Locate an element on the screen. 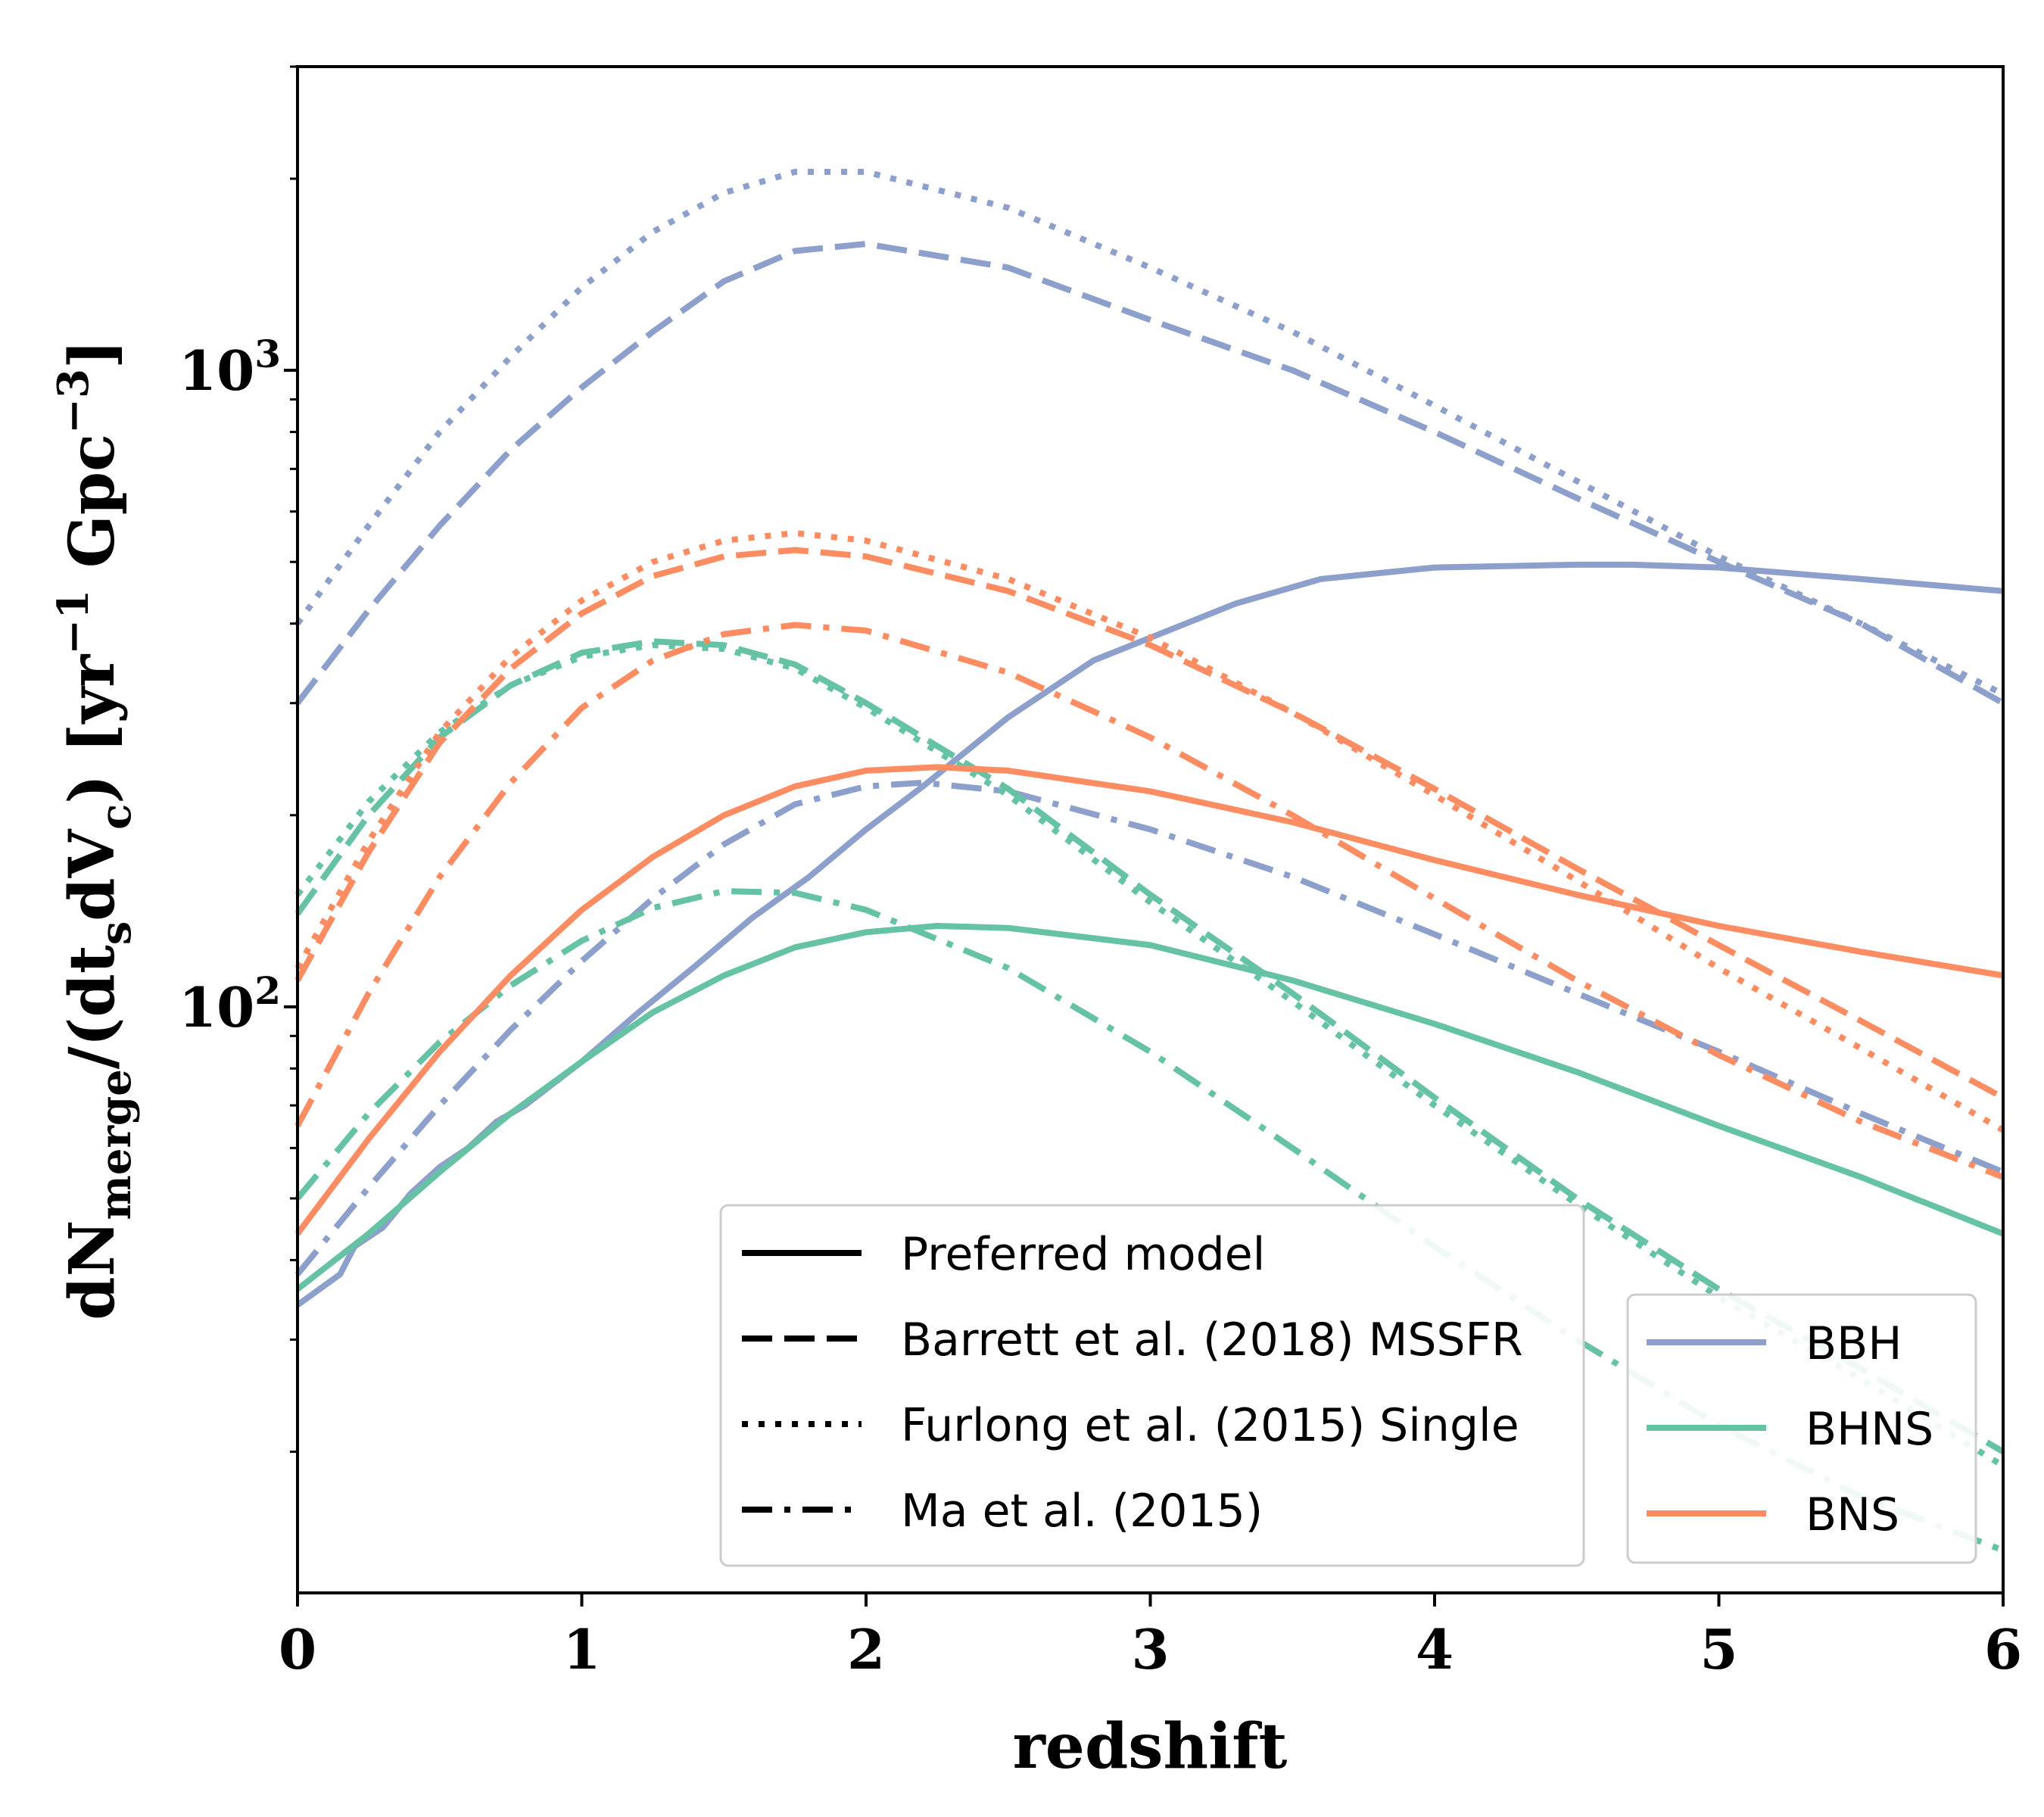 Image resolution: width=2044 pixels, height=1817 pixels. legend-label: BNS is located at coordinates (1852, 1514).